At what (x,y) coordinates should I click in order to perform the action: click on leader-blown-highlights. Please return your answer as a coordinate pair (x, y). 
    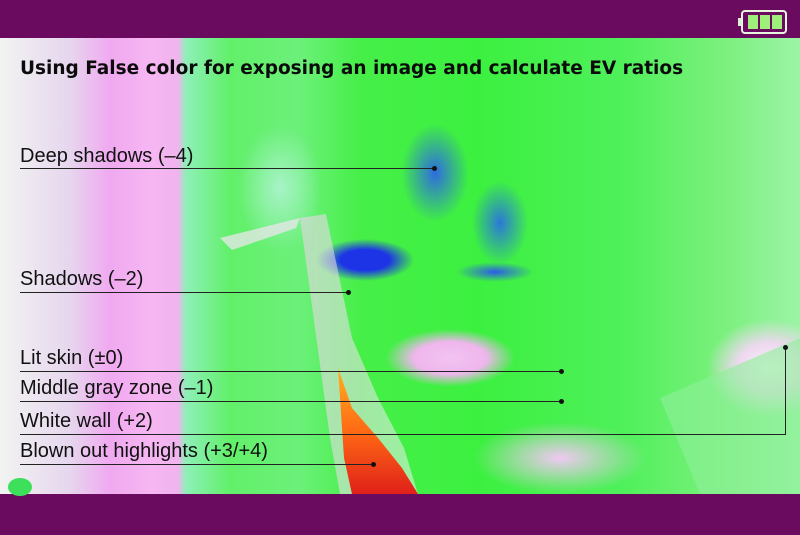
    Looking at the image, I should click on (197, 464).